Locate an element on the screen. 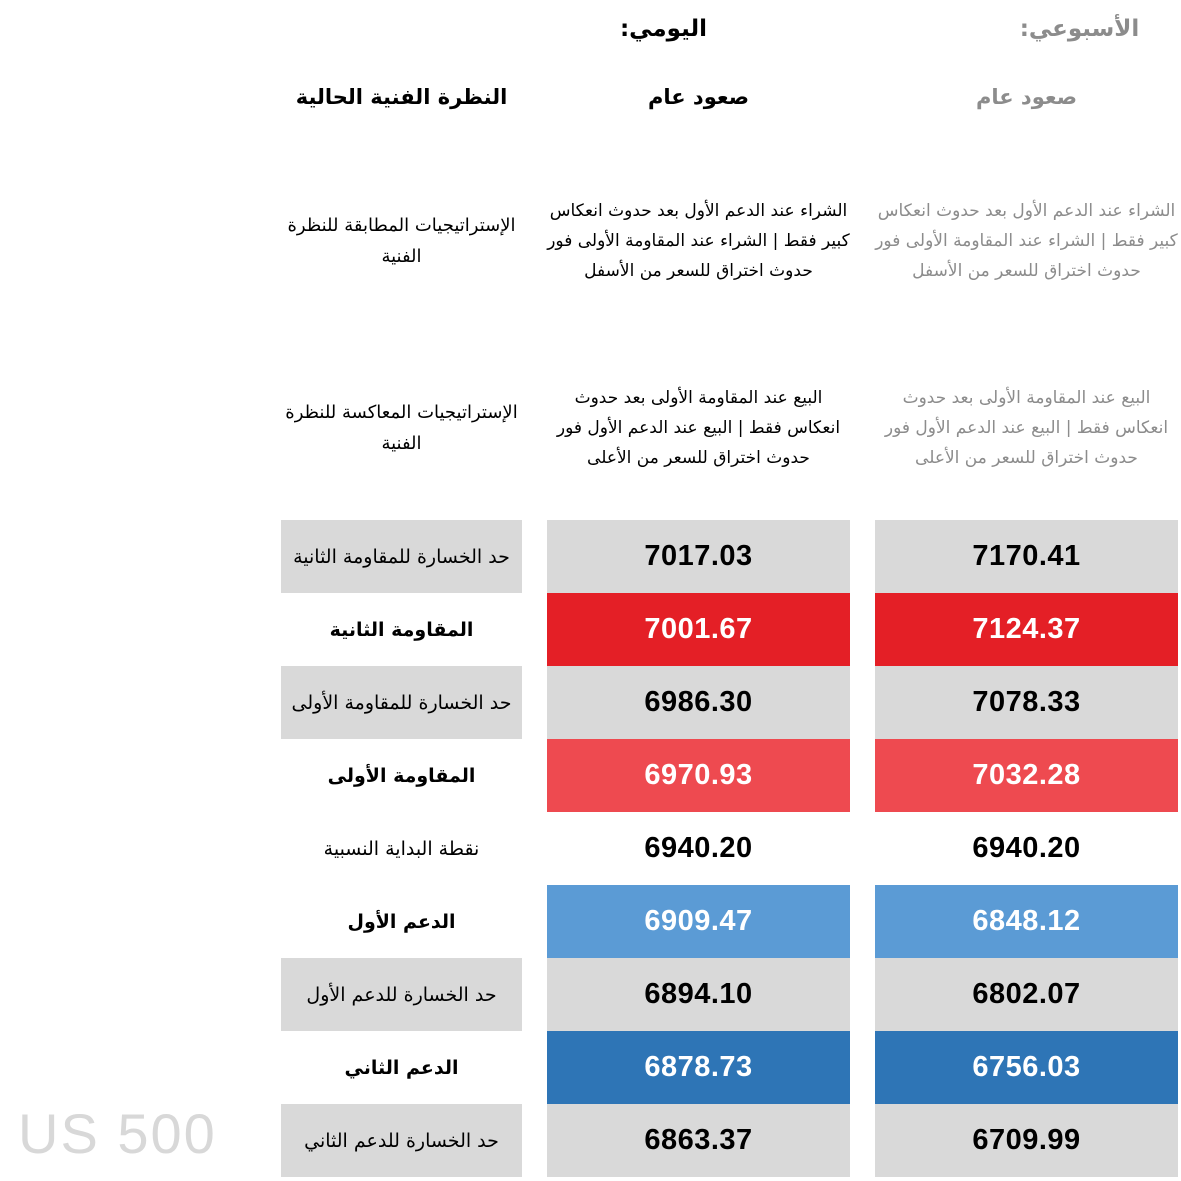 The image size is (1181, 1181). label-pivot-point: نقطة البداية النسبية is located at coordinates (401, 848).